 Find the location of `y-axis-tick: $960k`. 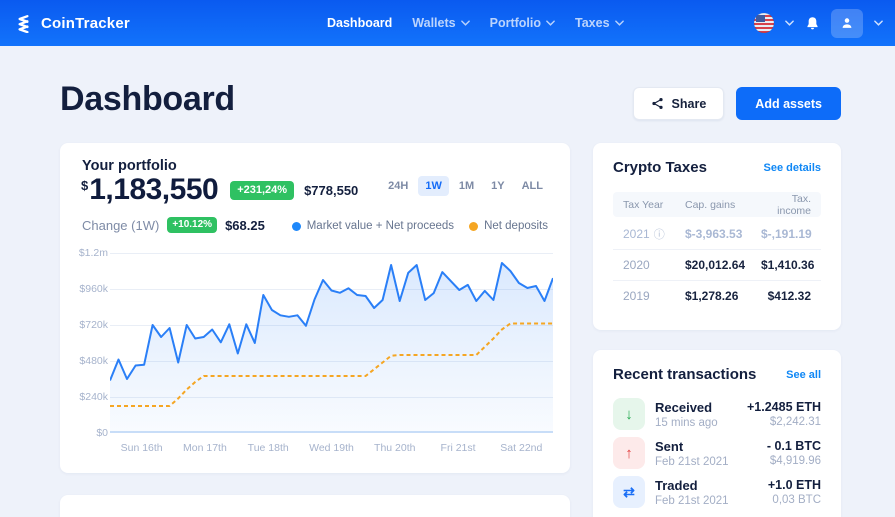

y-axis-tick: $960k is located at coordinates (93, 289).